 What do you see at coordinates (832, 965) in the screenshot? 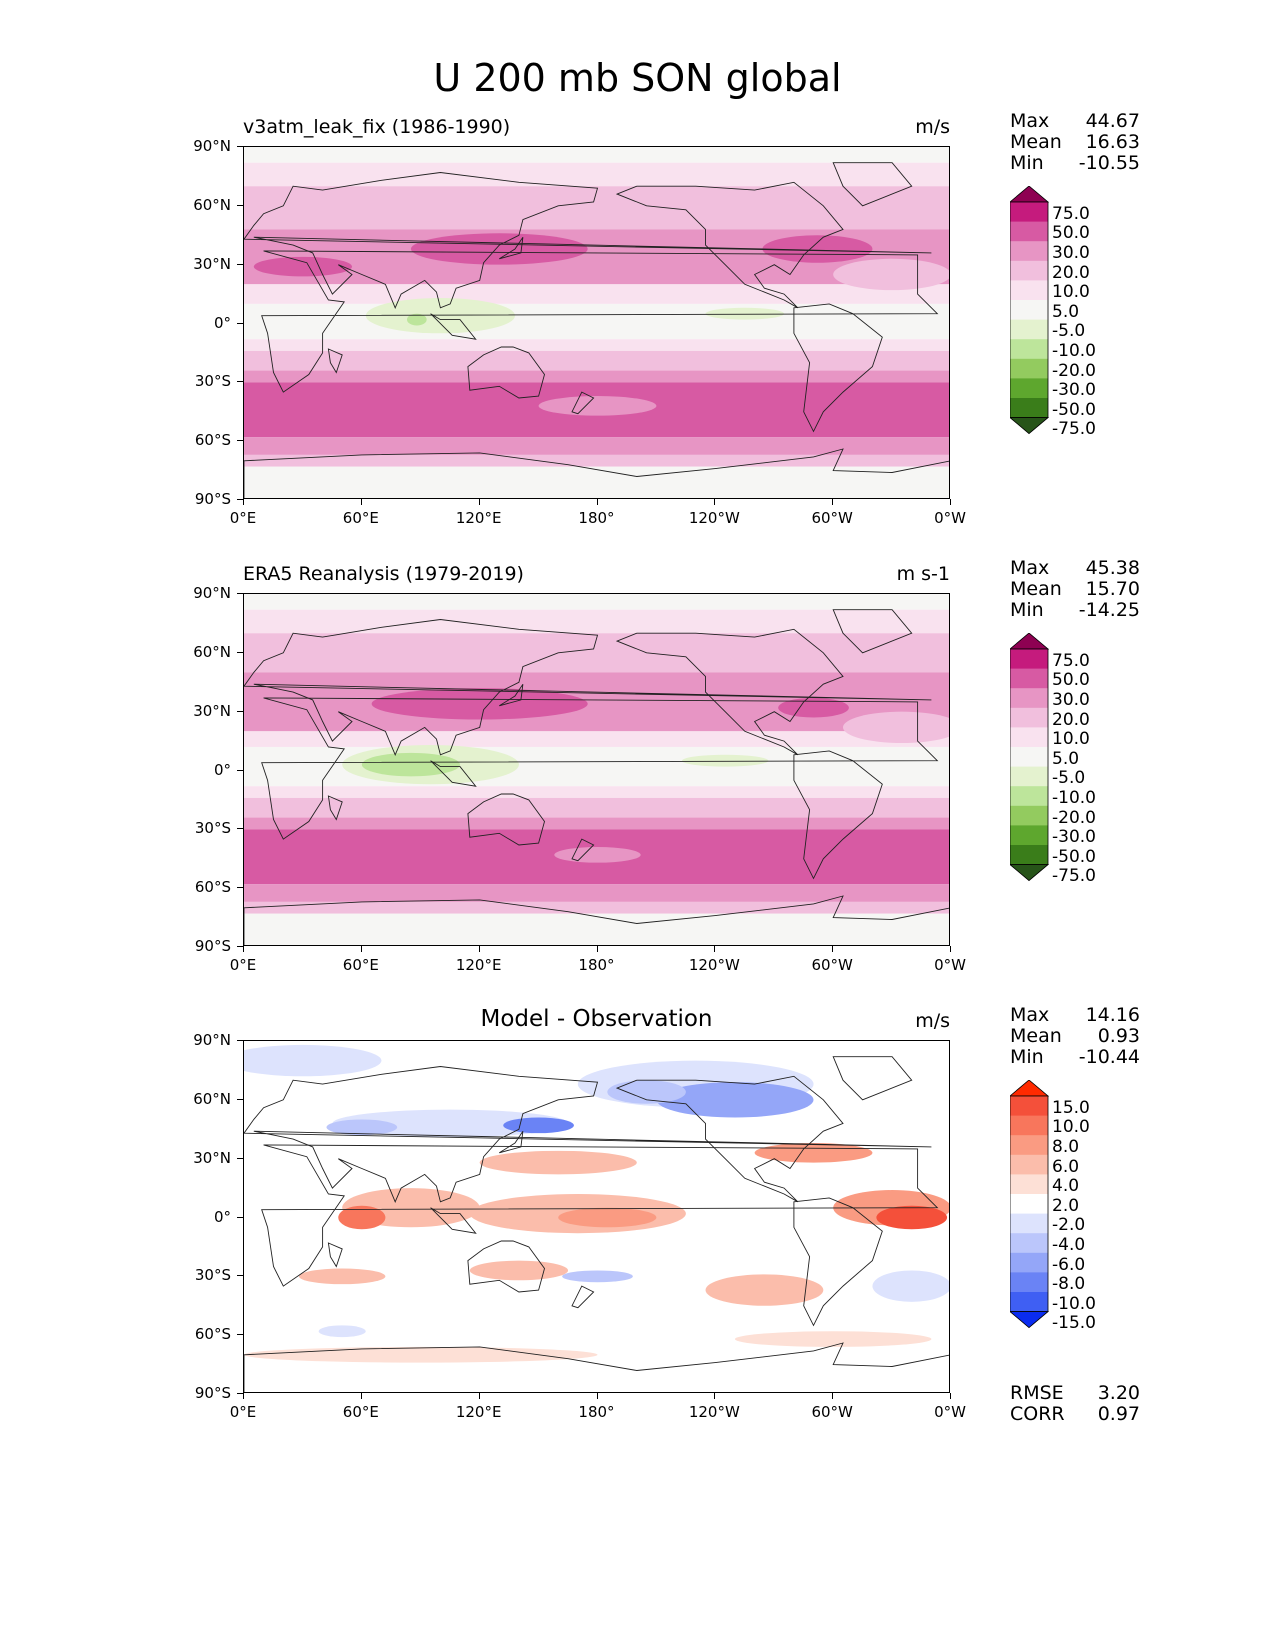
I see `lon-tick-label: 60°W` at bounding box center [832, 965].